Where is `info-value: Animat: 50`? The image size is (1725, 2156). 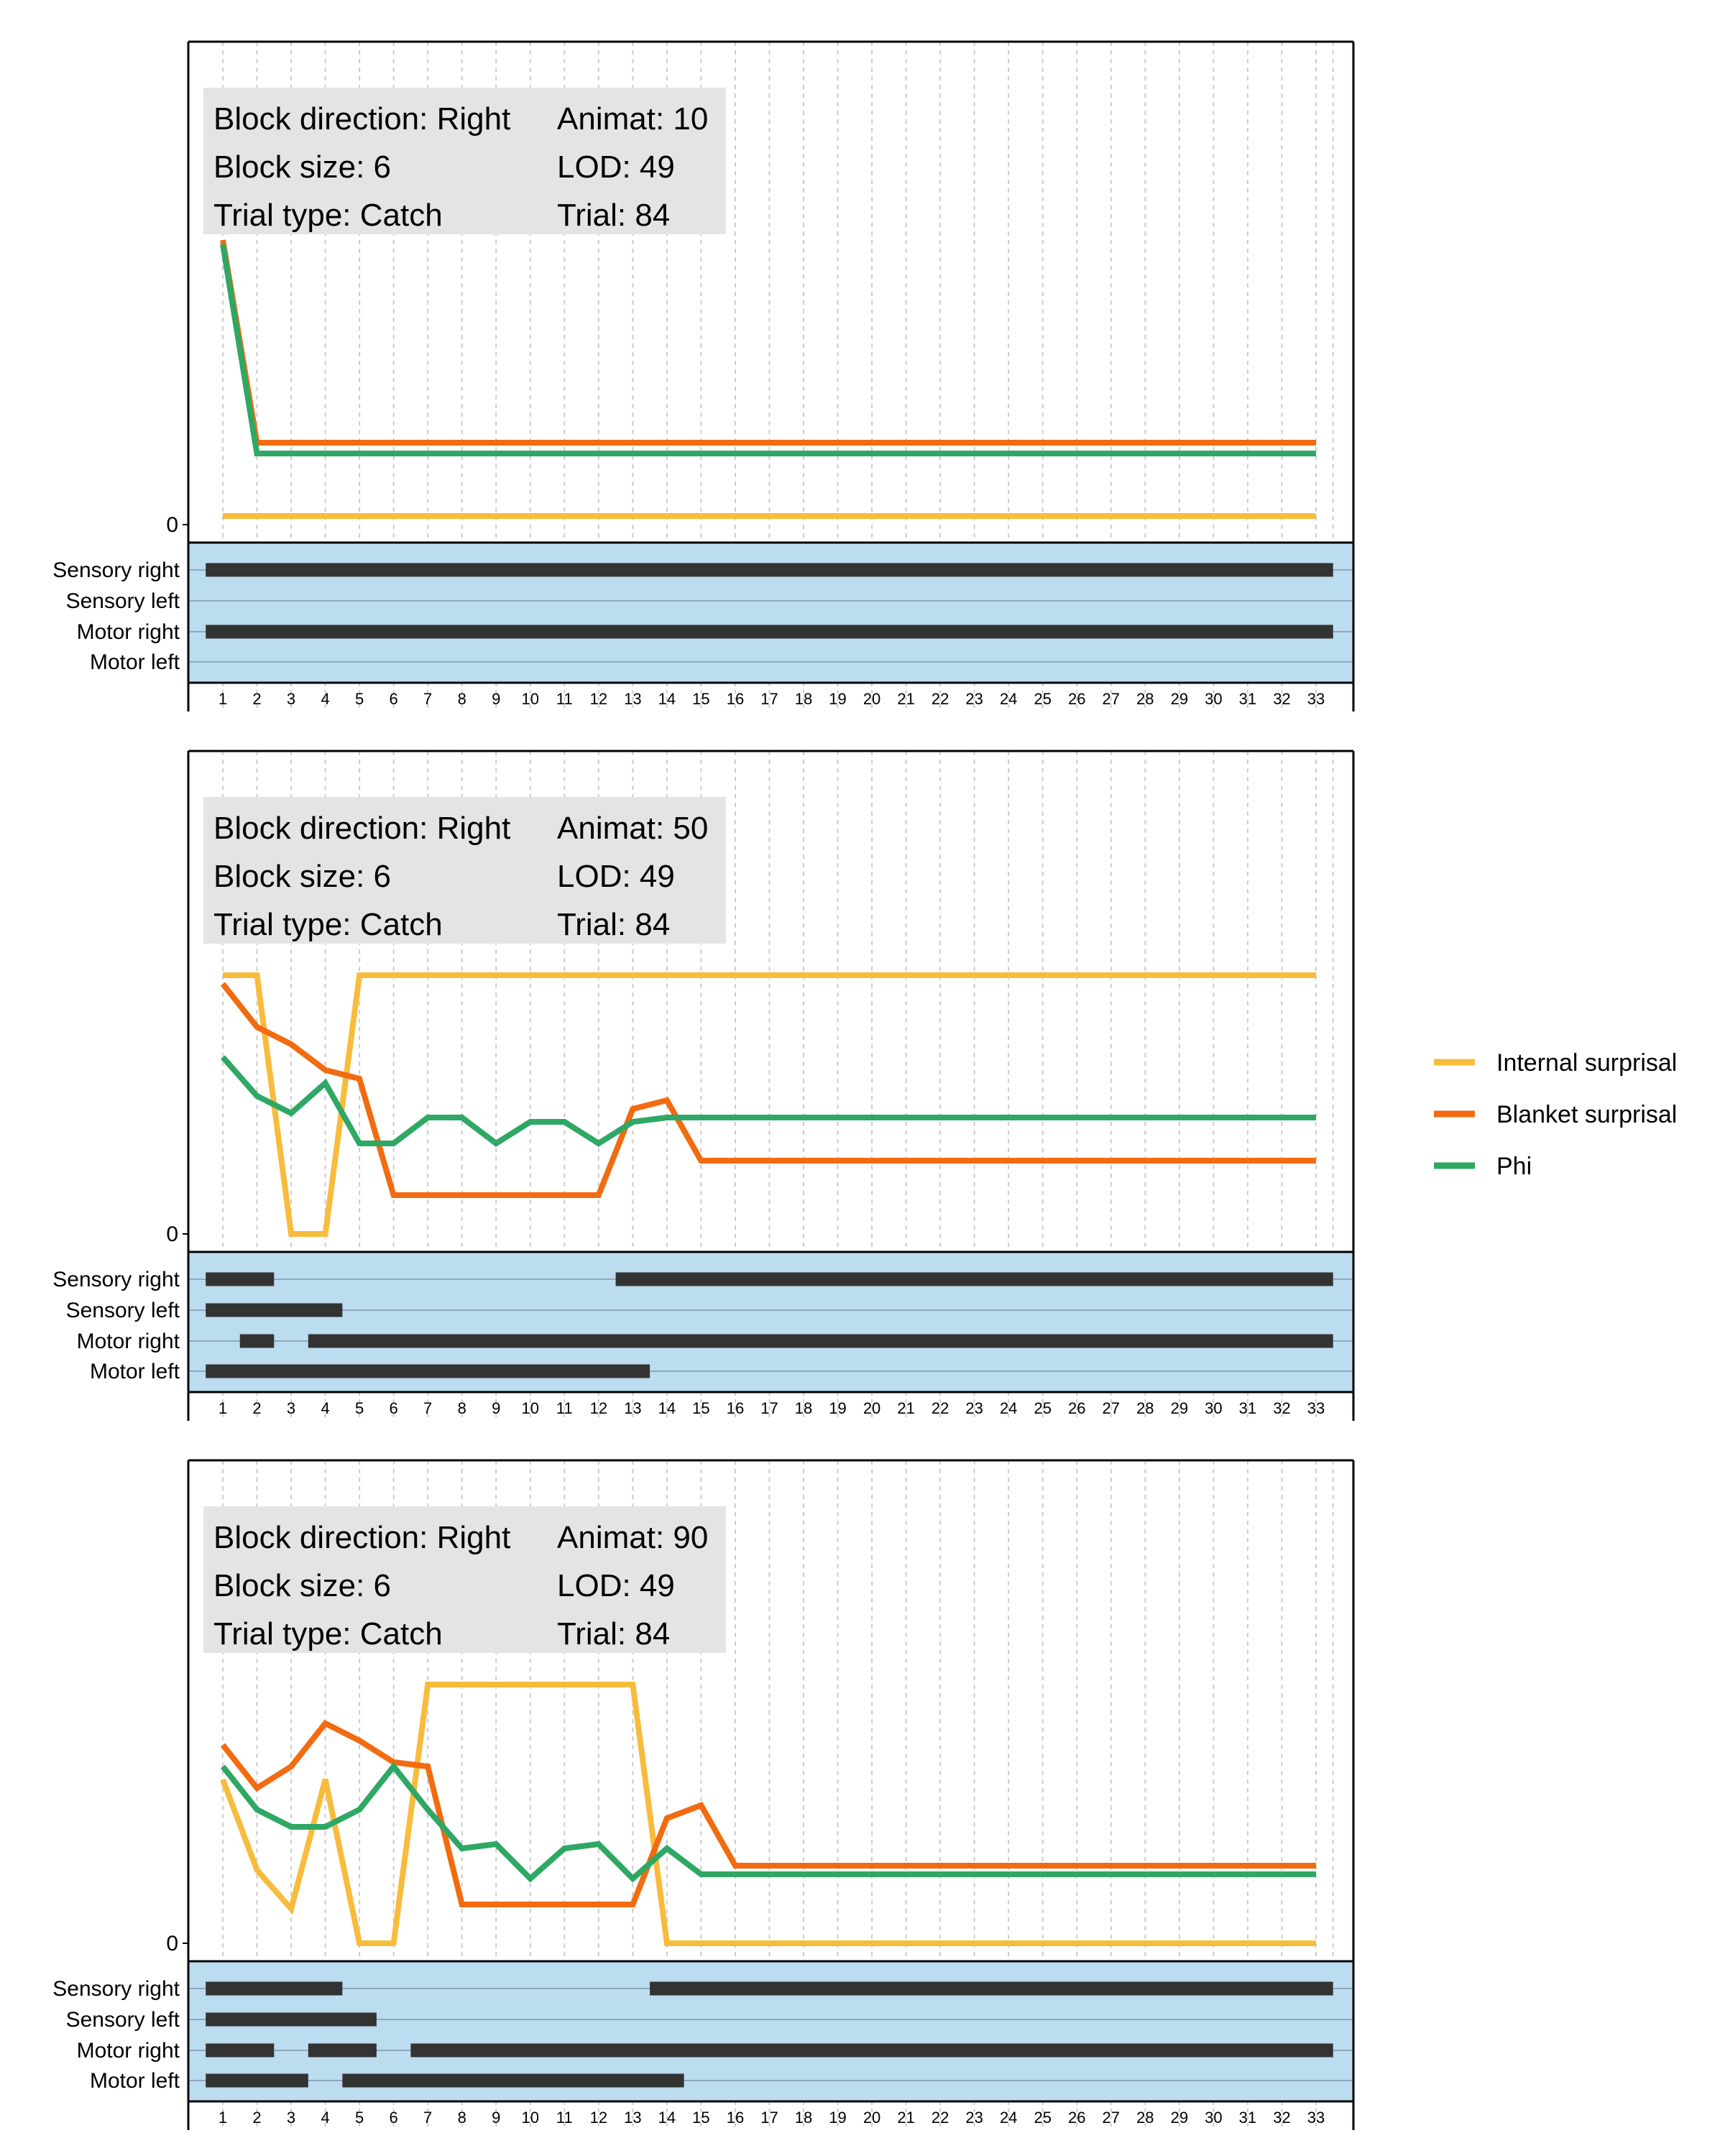 info-value: Animat: 50 is located at coordinates (632, 828).